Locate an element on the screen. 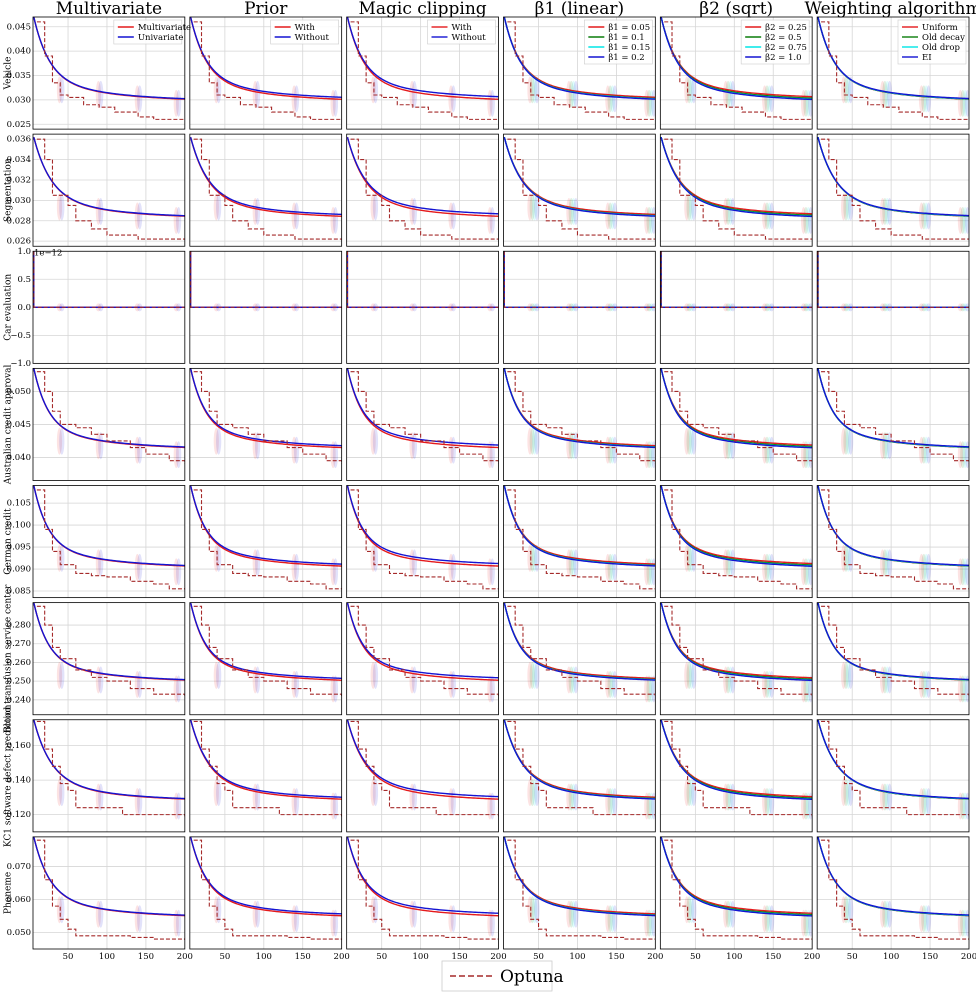  legend-label: Univariate is located at coordinates (161, 38).